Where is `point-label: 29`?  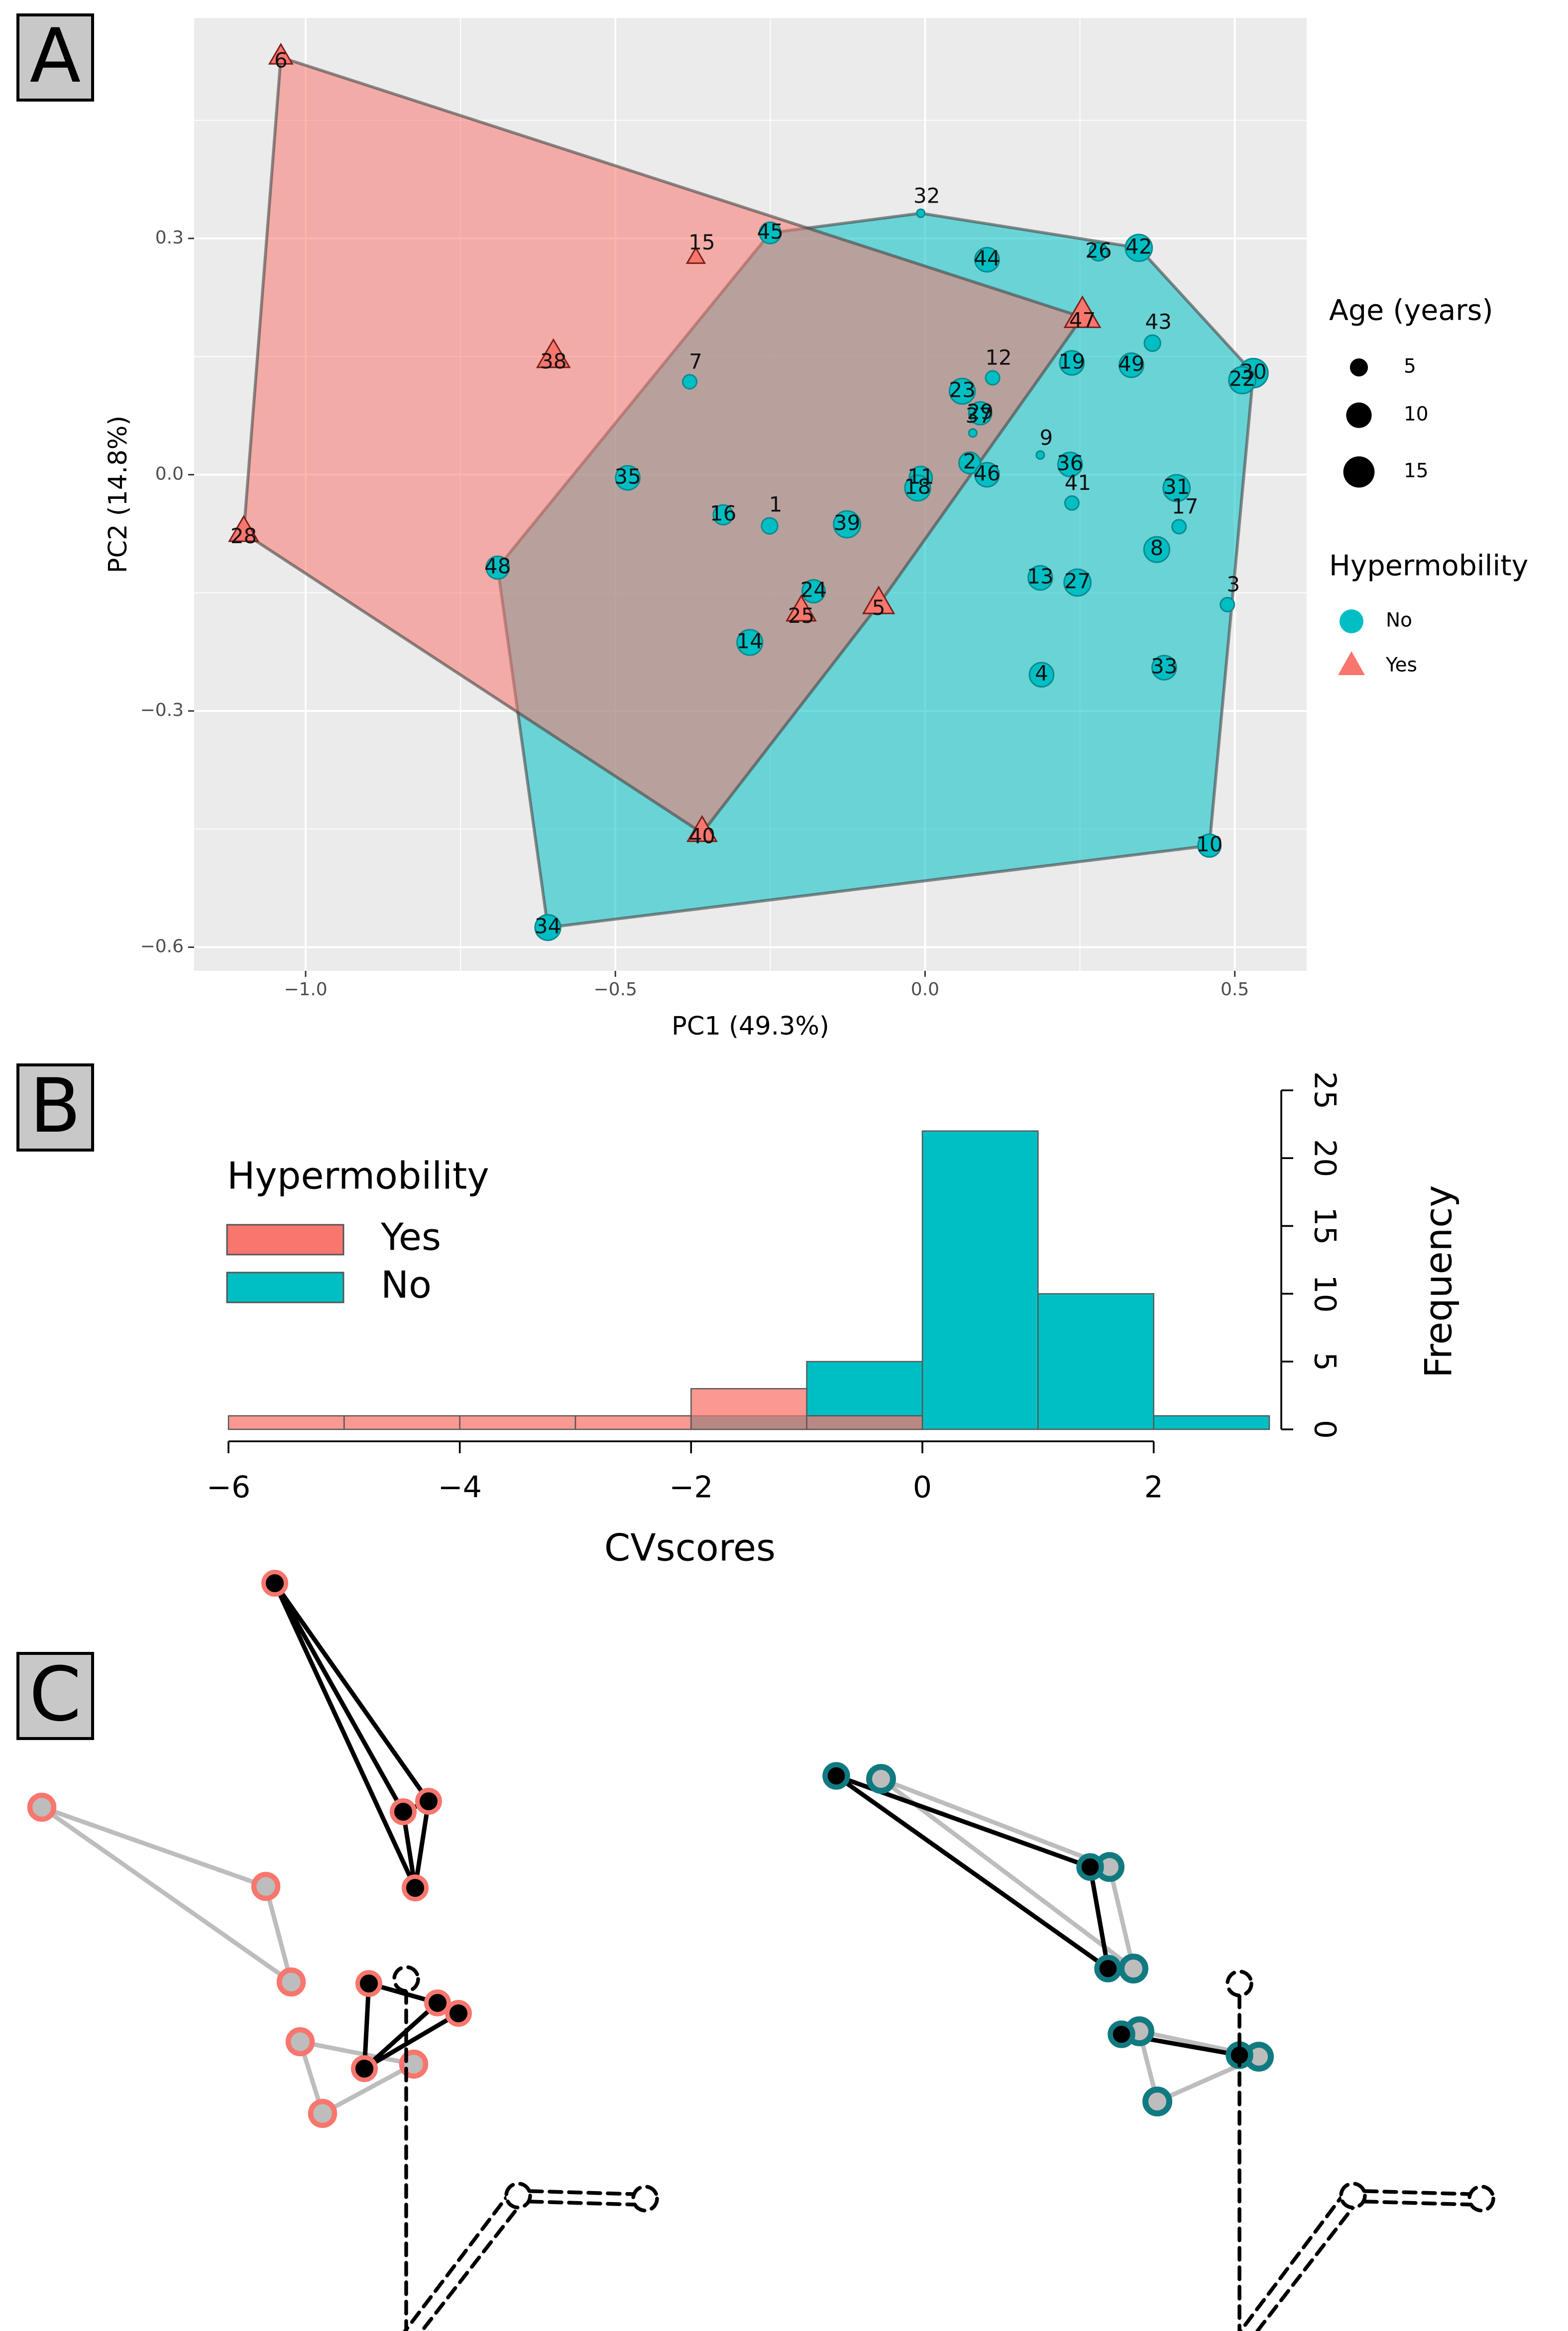 point-label: 29 is located at coordinates (980, 412).